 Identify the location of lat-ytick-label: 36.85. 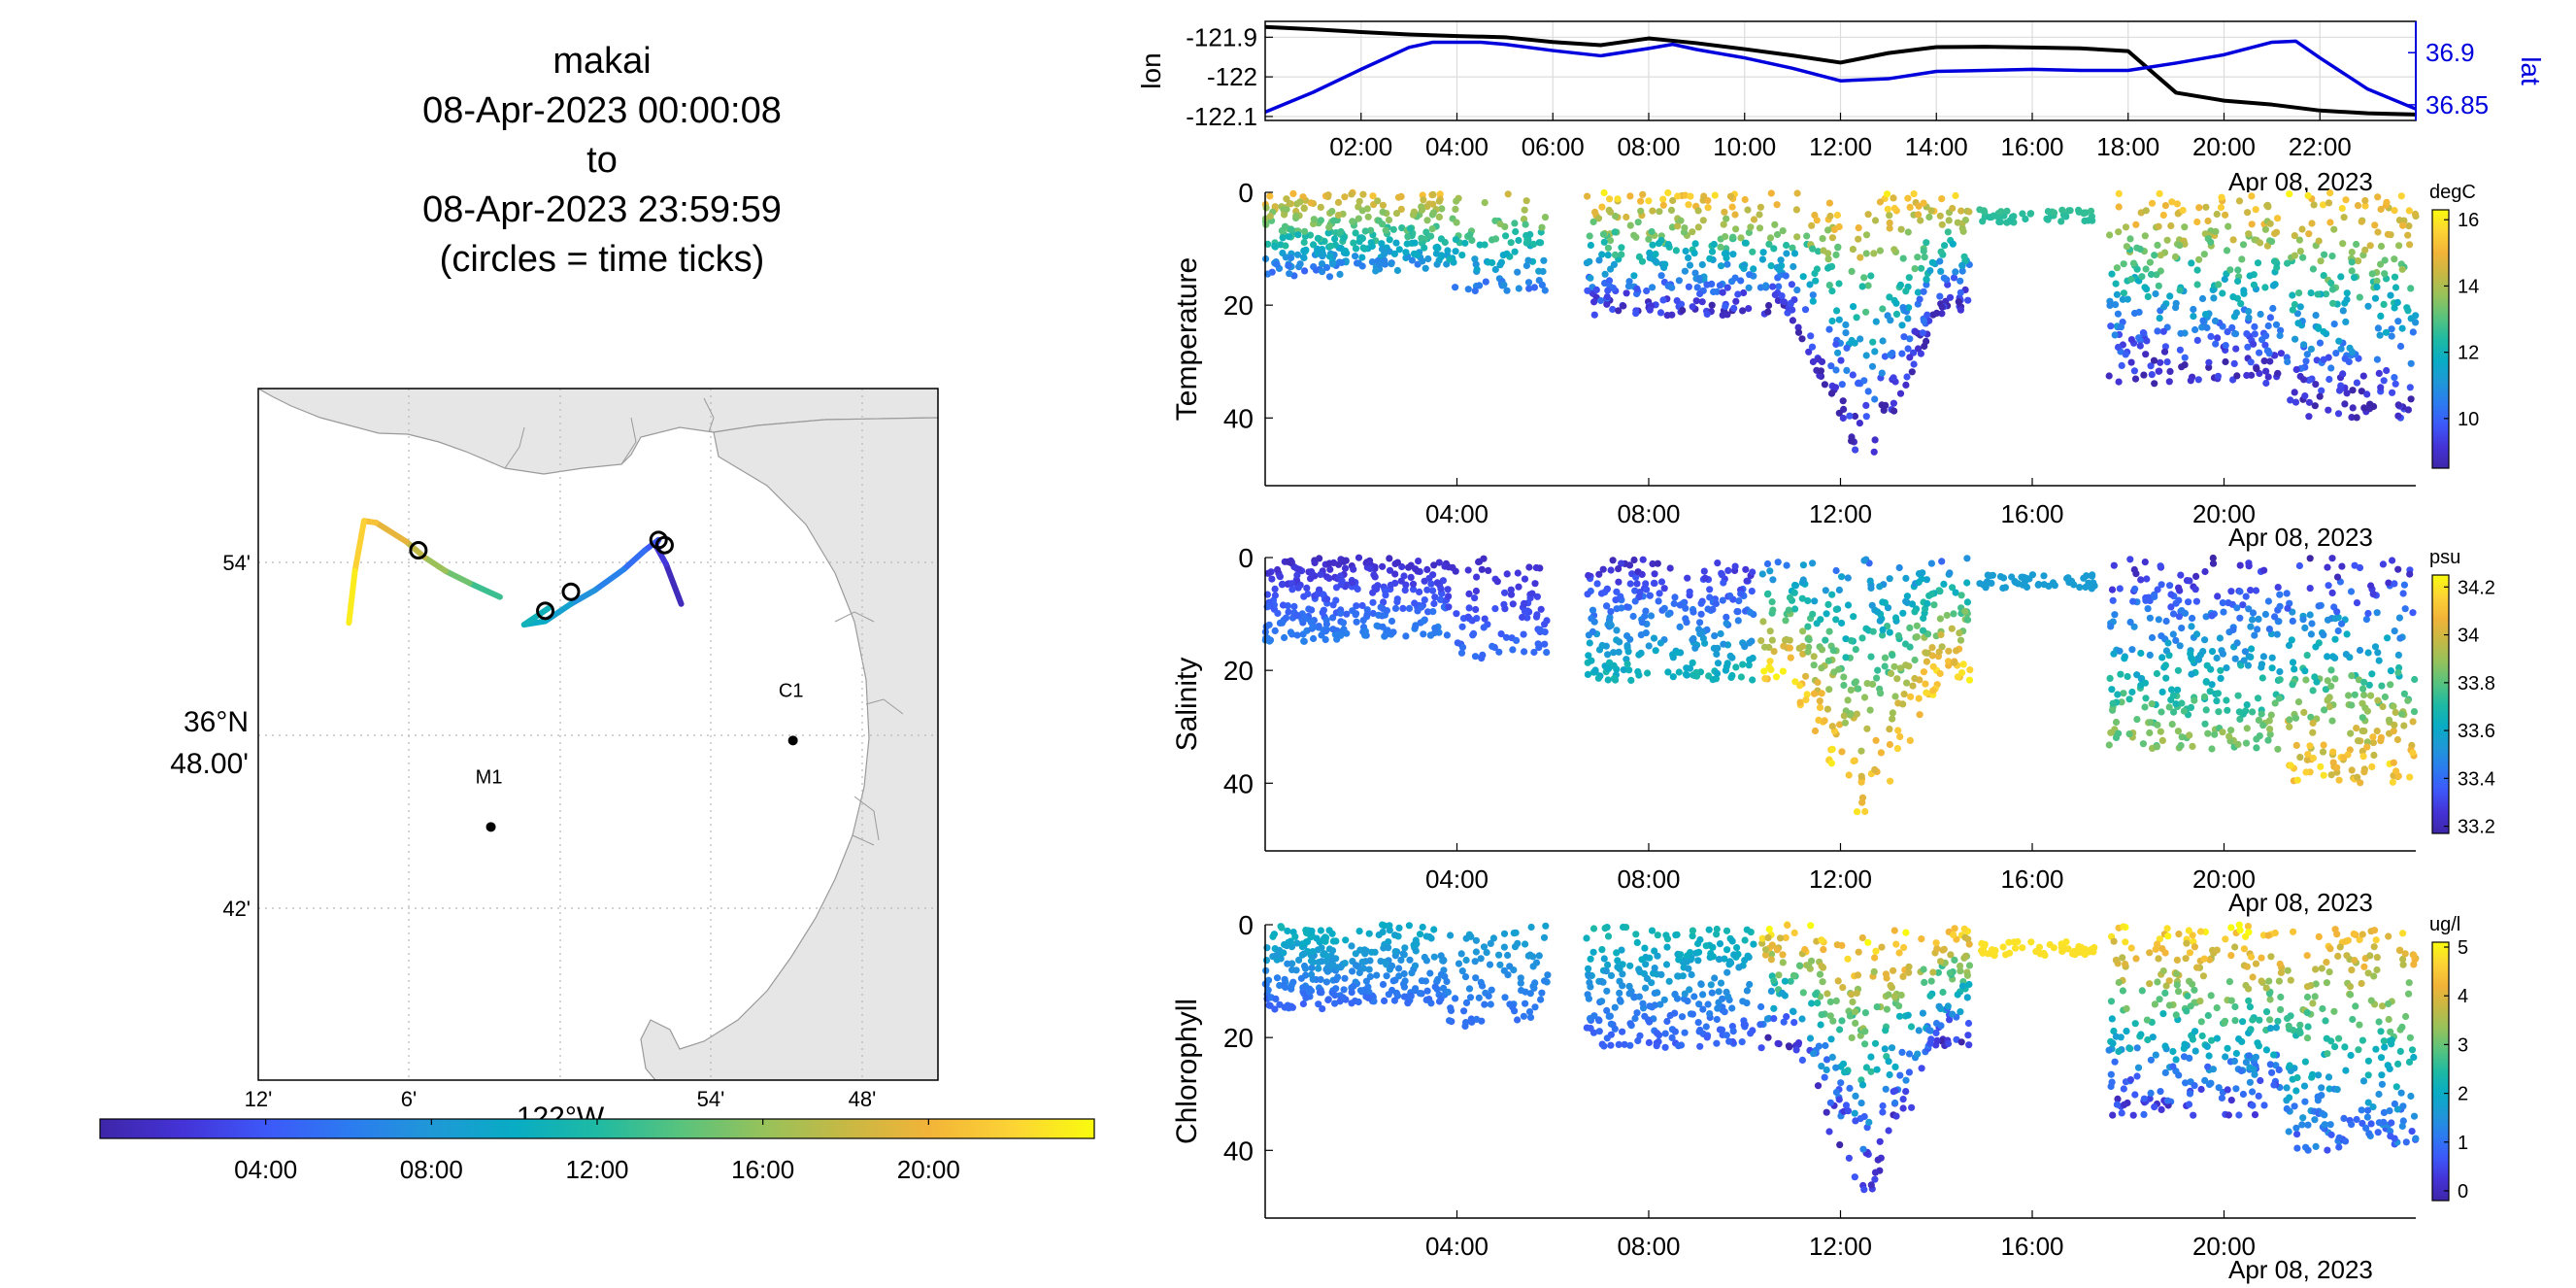
(2457, 104).